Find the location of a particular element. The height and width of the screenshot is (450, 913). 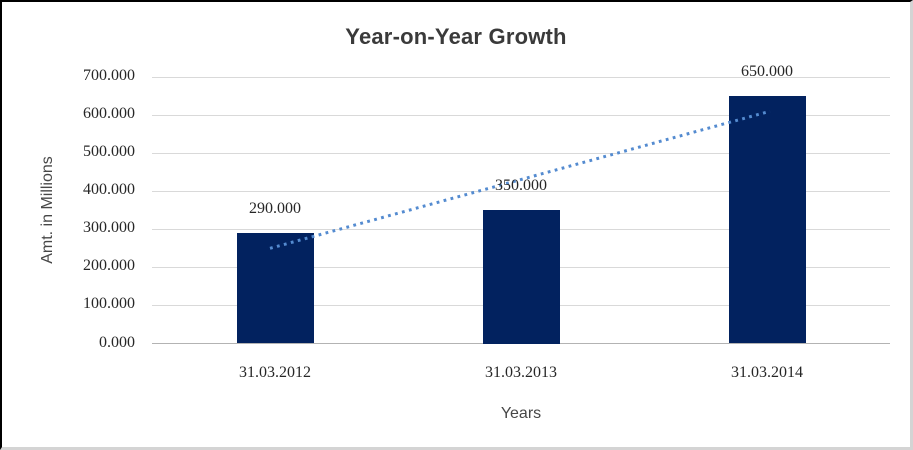

y-tick-label: 700.000 is located at coordinates (109, 75).